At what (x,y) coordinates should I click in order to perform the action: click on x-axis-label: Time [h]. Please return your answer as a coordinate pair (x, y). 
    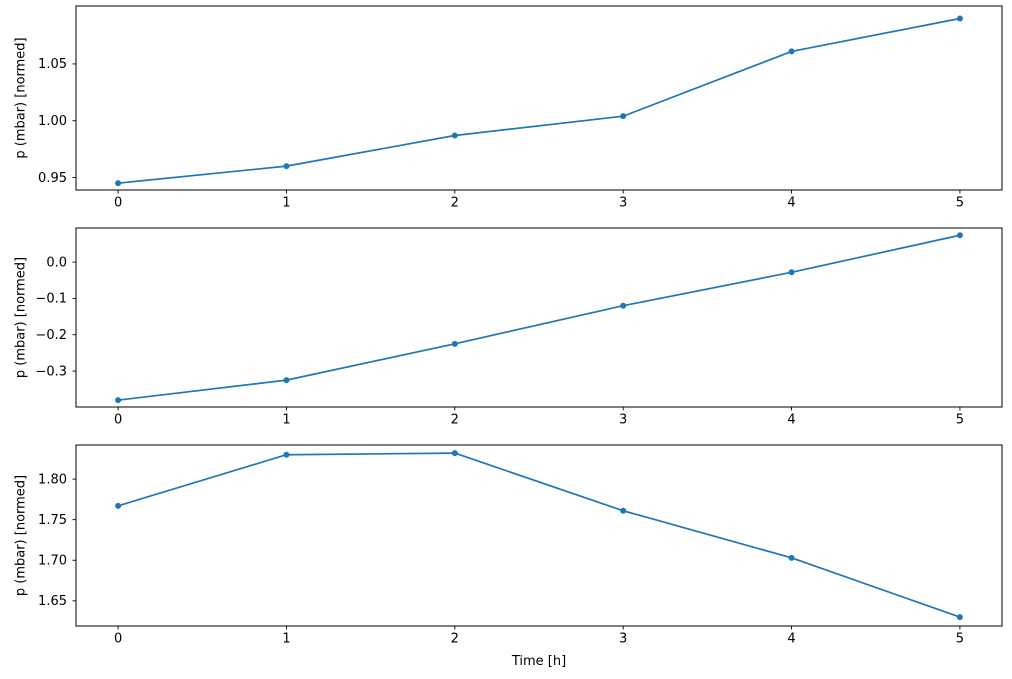
    Looking at the image, I should click on (538, 661).